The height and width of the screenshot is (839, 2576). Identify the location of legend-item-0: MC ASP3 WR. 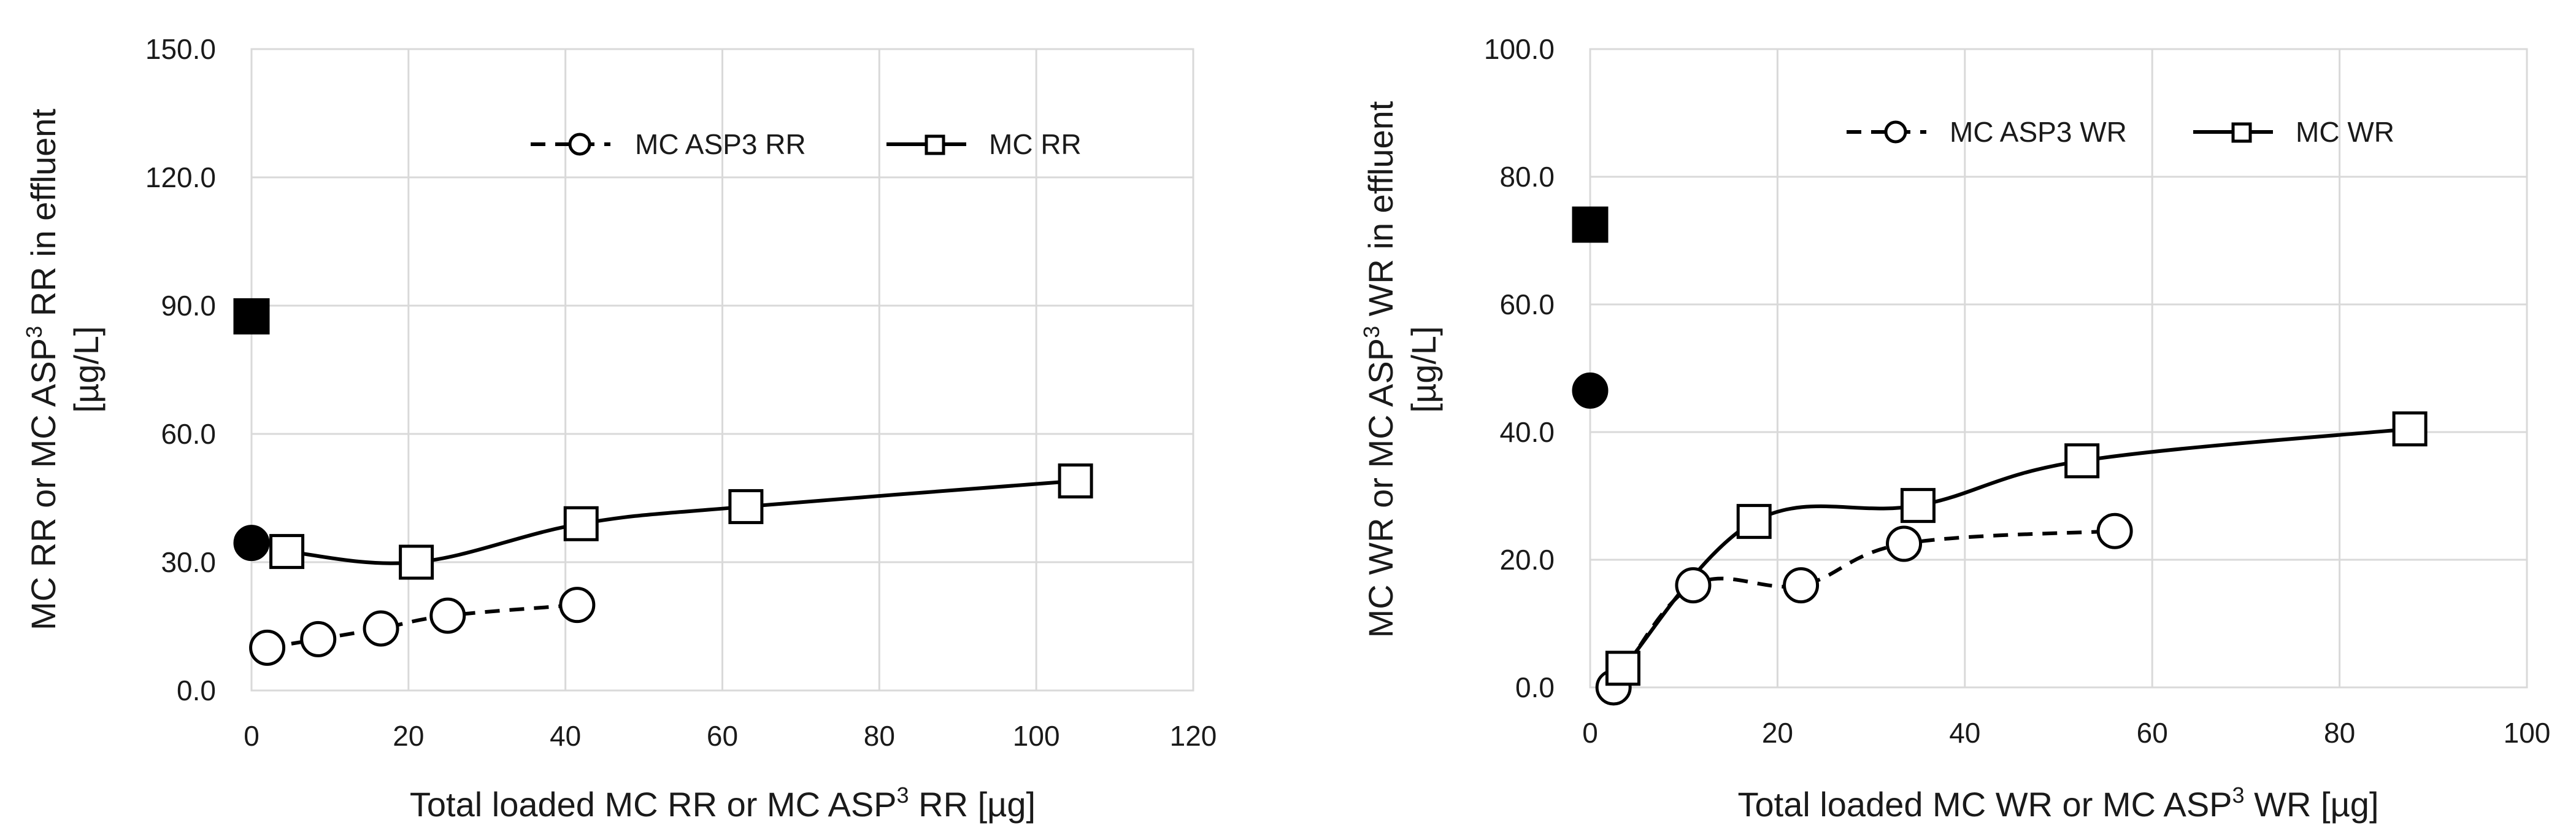
(1987, 132).